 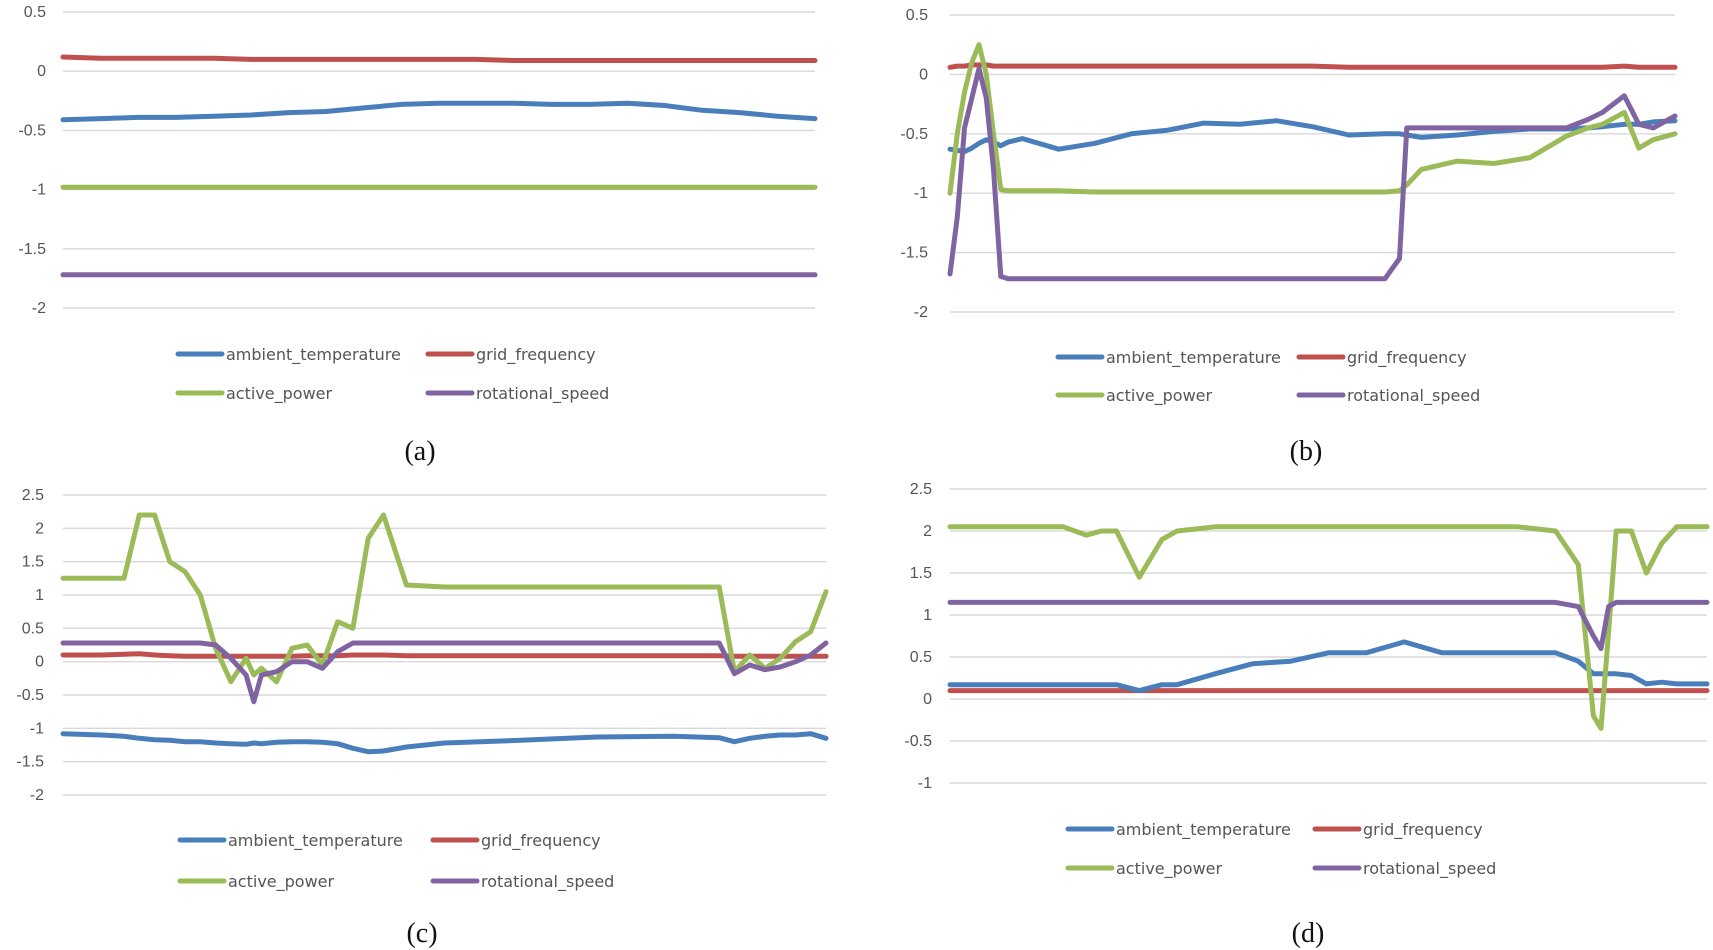 What do you see at coordinates (421, 933) in the screenshot?
I see `panel-caption: (c)` at bounding box center [421, 933].